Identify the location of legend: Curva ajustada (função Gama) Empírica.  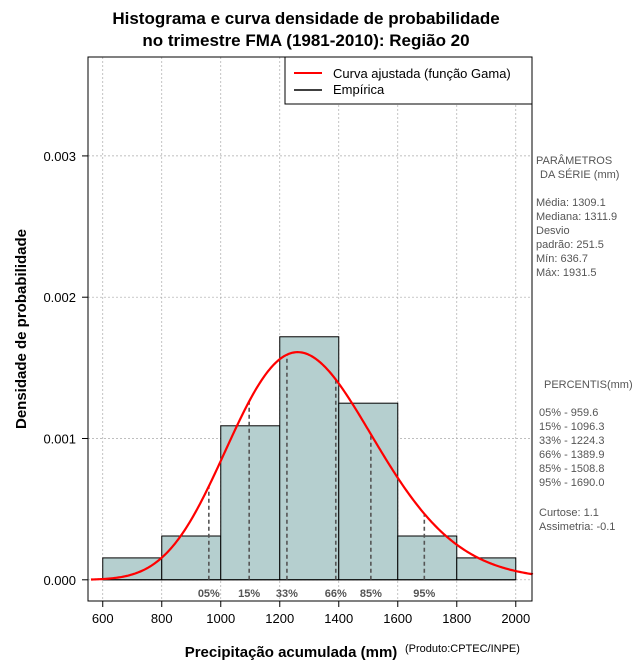
(408, 80).